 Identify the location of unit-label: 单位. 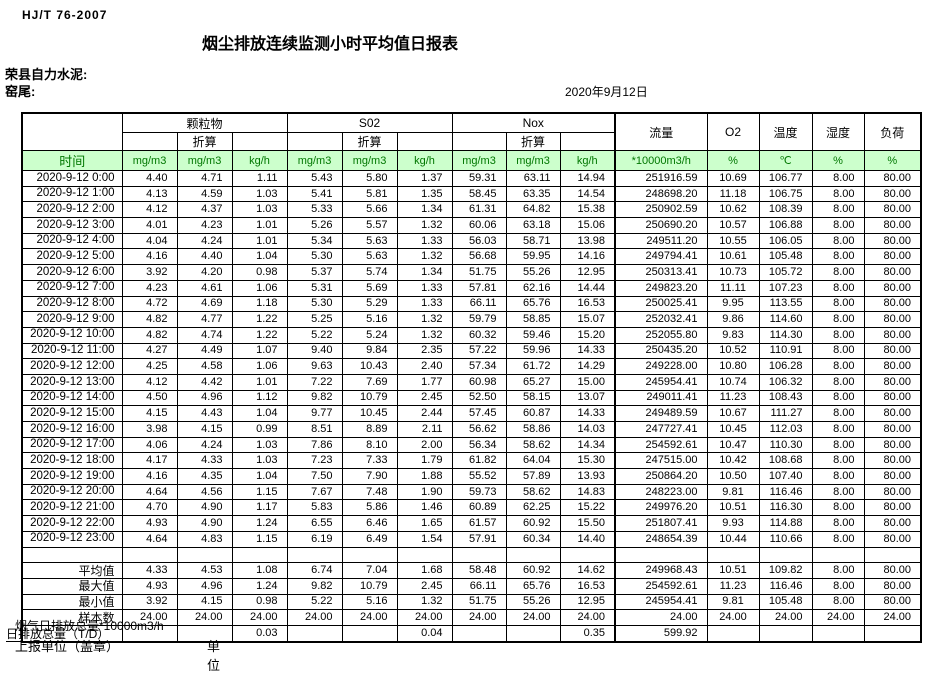
(214, 656).